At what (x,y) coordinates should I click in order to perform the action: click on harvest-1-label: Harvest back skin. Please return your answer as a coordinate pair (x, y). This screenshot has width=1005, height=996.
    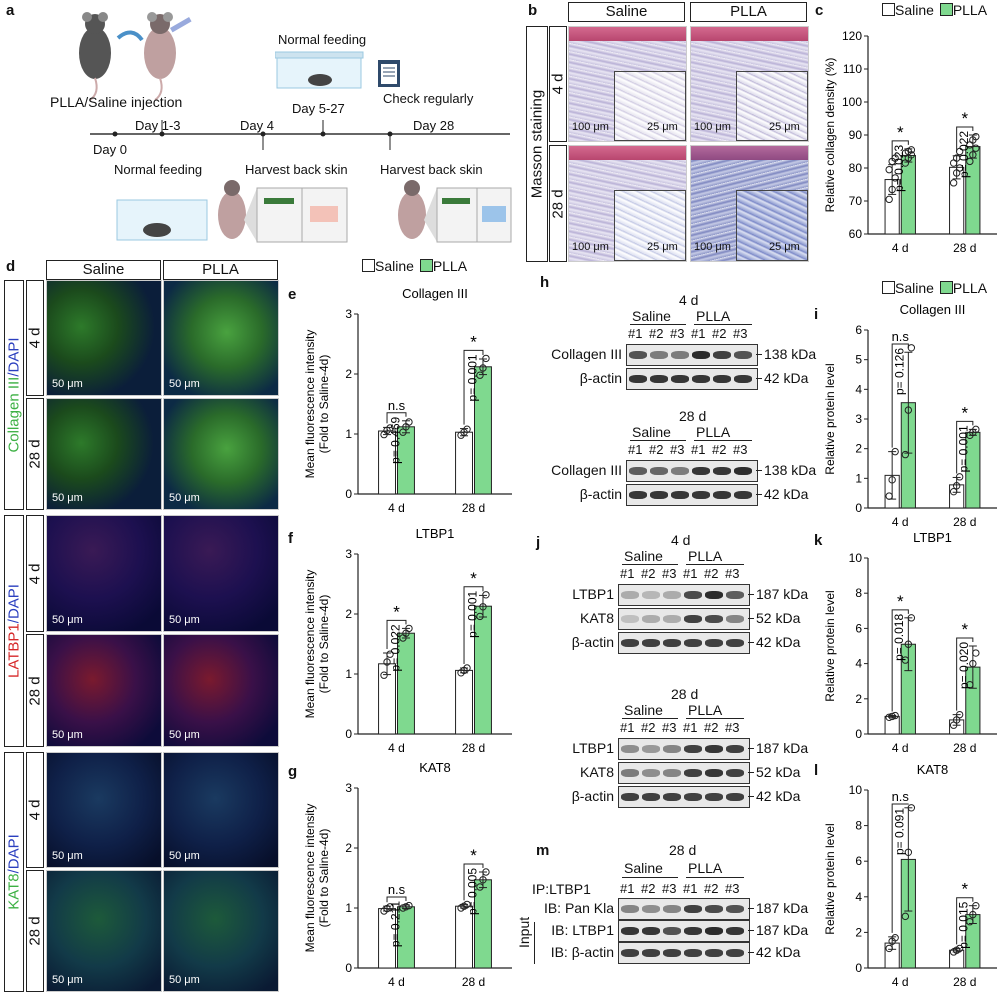
    Looking at the image, I should click on (296, 169).